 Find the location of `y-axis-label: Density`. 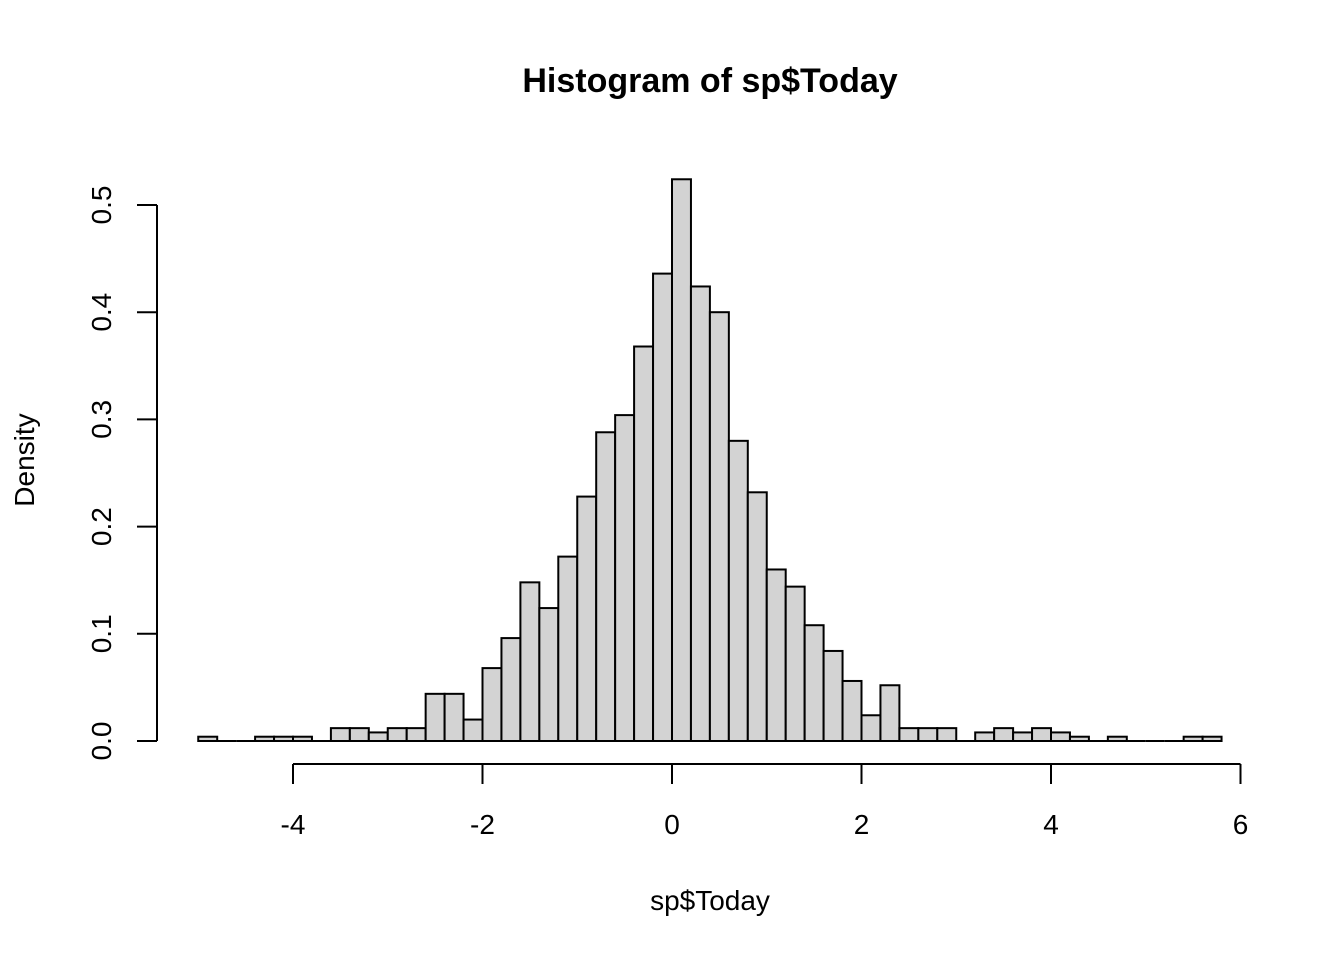

y-axis-label: Density is located at coordinates (24, 459).